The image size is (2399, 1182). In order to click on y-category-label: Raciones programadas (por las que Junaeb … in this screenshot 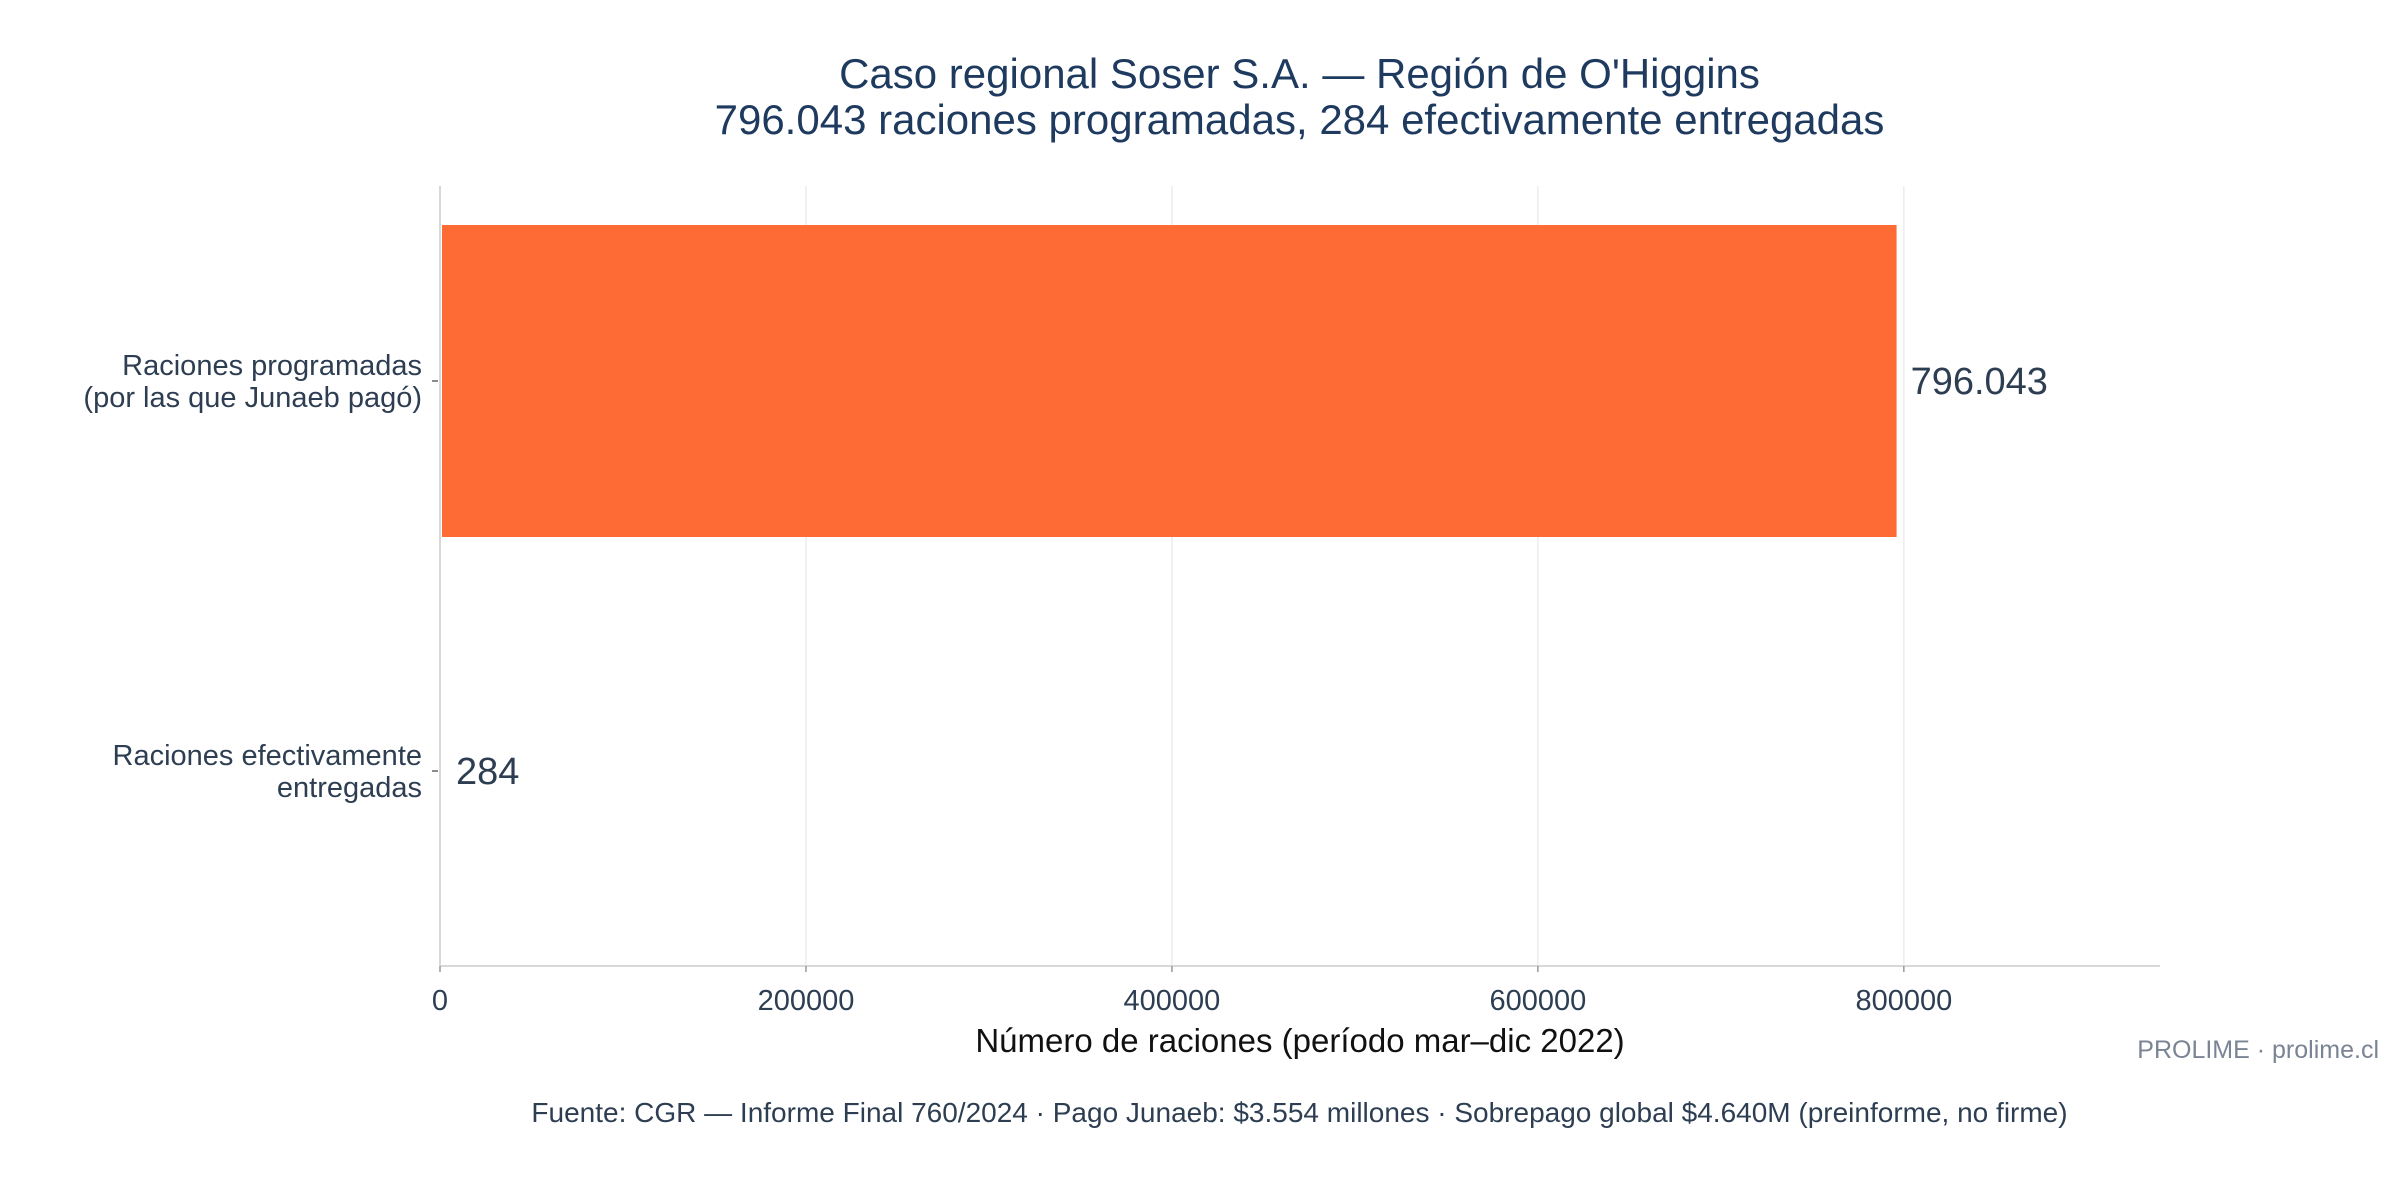, I will do `click(252, 382)`.